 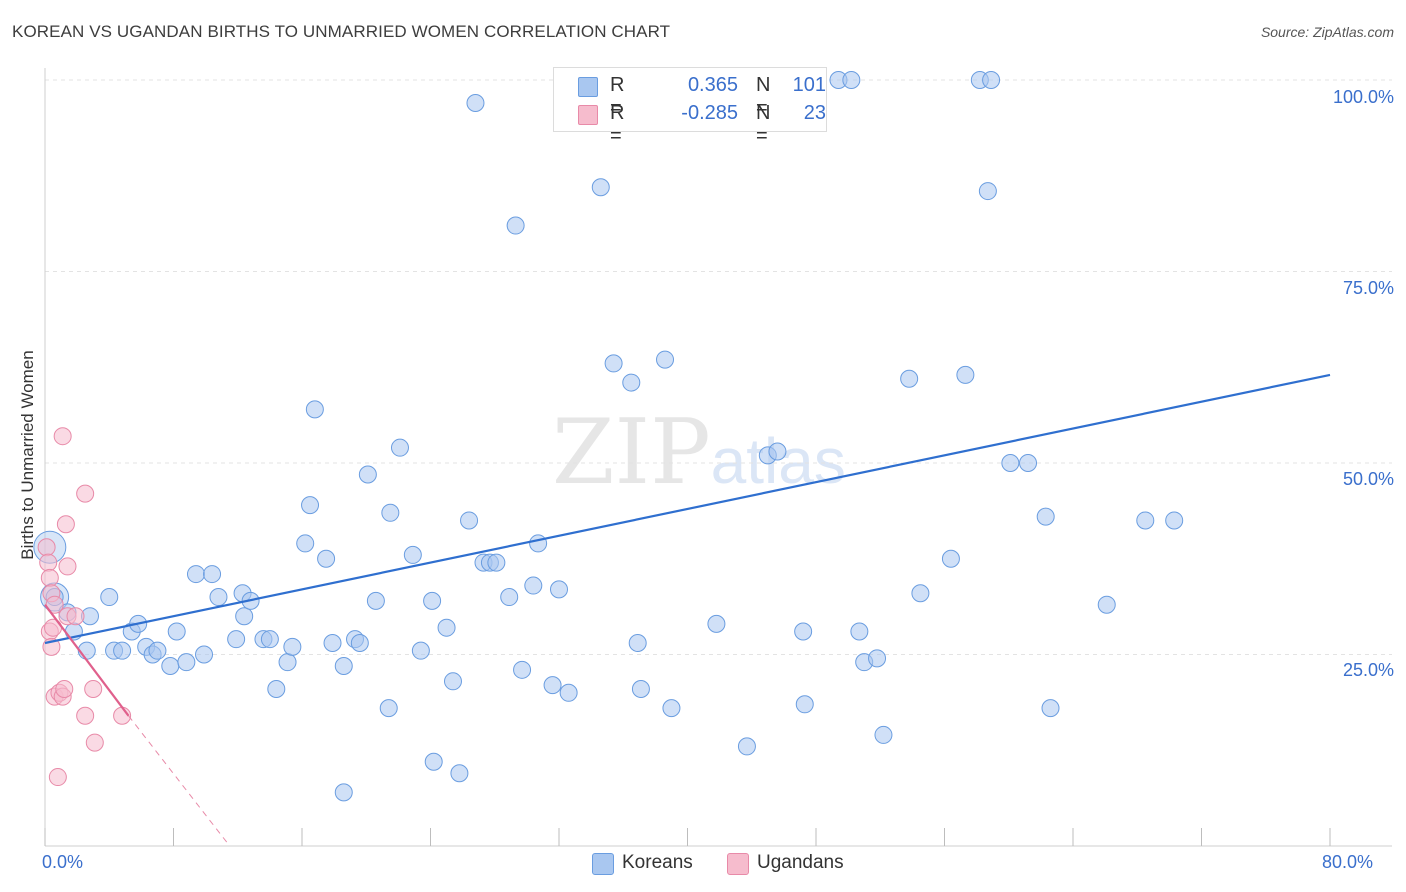 I want to click on watermark-zip: ZIP, so click(x=631, y=452).